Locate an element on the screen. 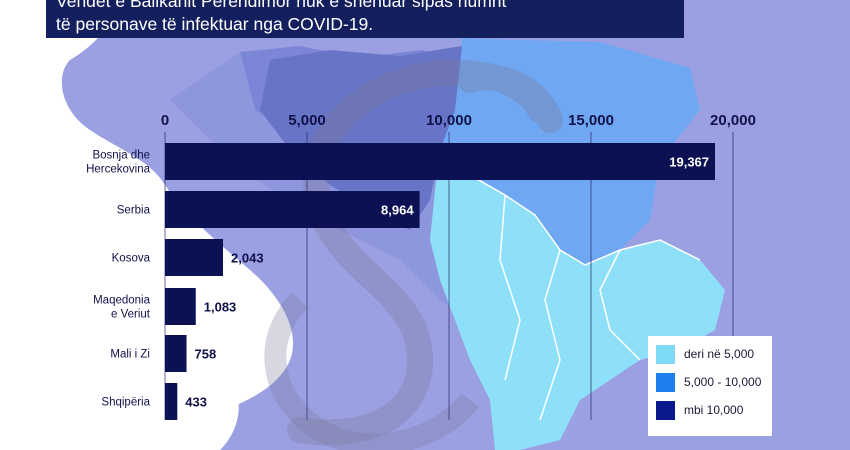 This screenshot has height=450, width=850. legend-swatch-high is located at coordinates (665, 410).